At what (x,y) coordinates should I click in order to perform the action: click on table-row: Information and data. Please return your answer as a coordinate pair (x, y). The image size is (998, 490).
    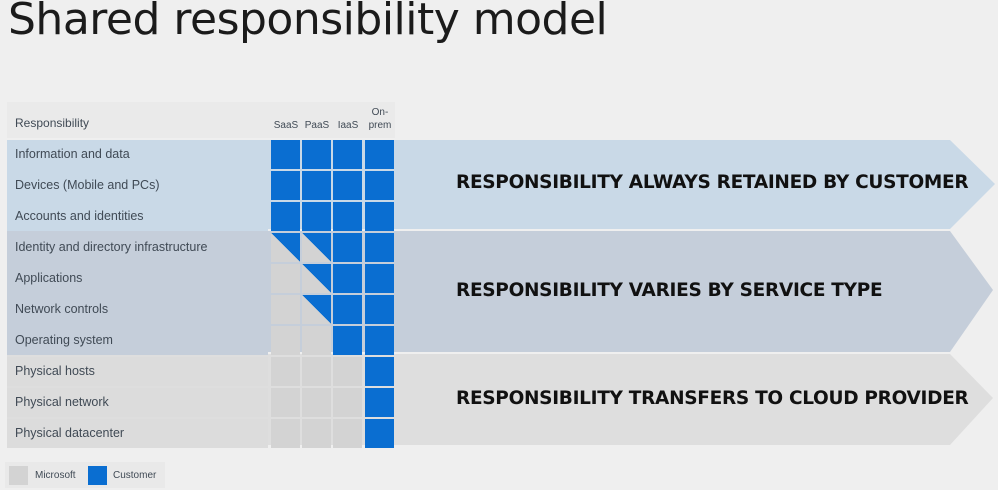
    Looking at the image, I should click on (137, 154).